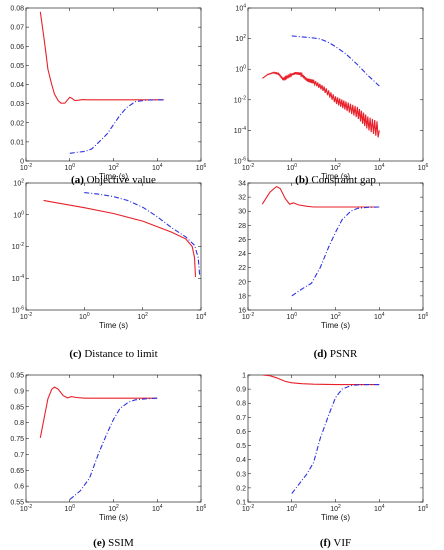 Image resolution: width=444 pixels, height=550 pixels. What do you see at coordinates (242, 296) in the screenshot?
I see `y-tick-label: 18` at bounding box center [242, 296].